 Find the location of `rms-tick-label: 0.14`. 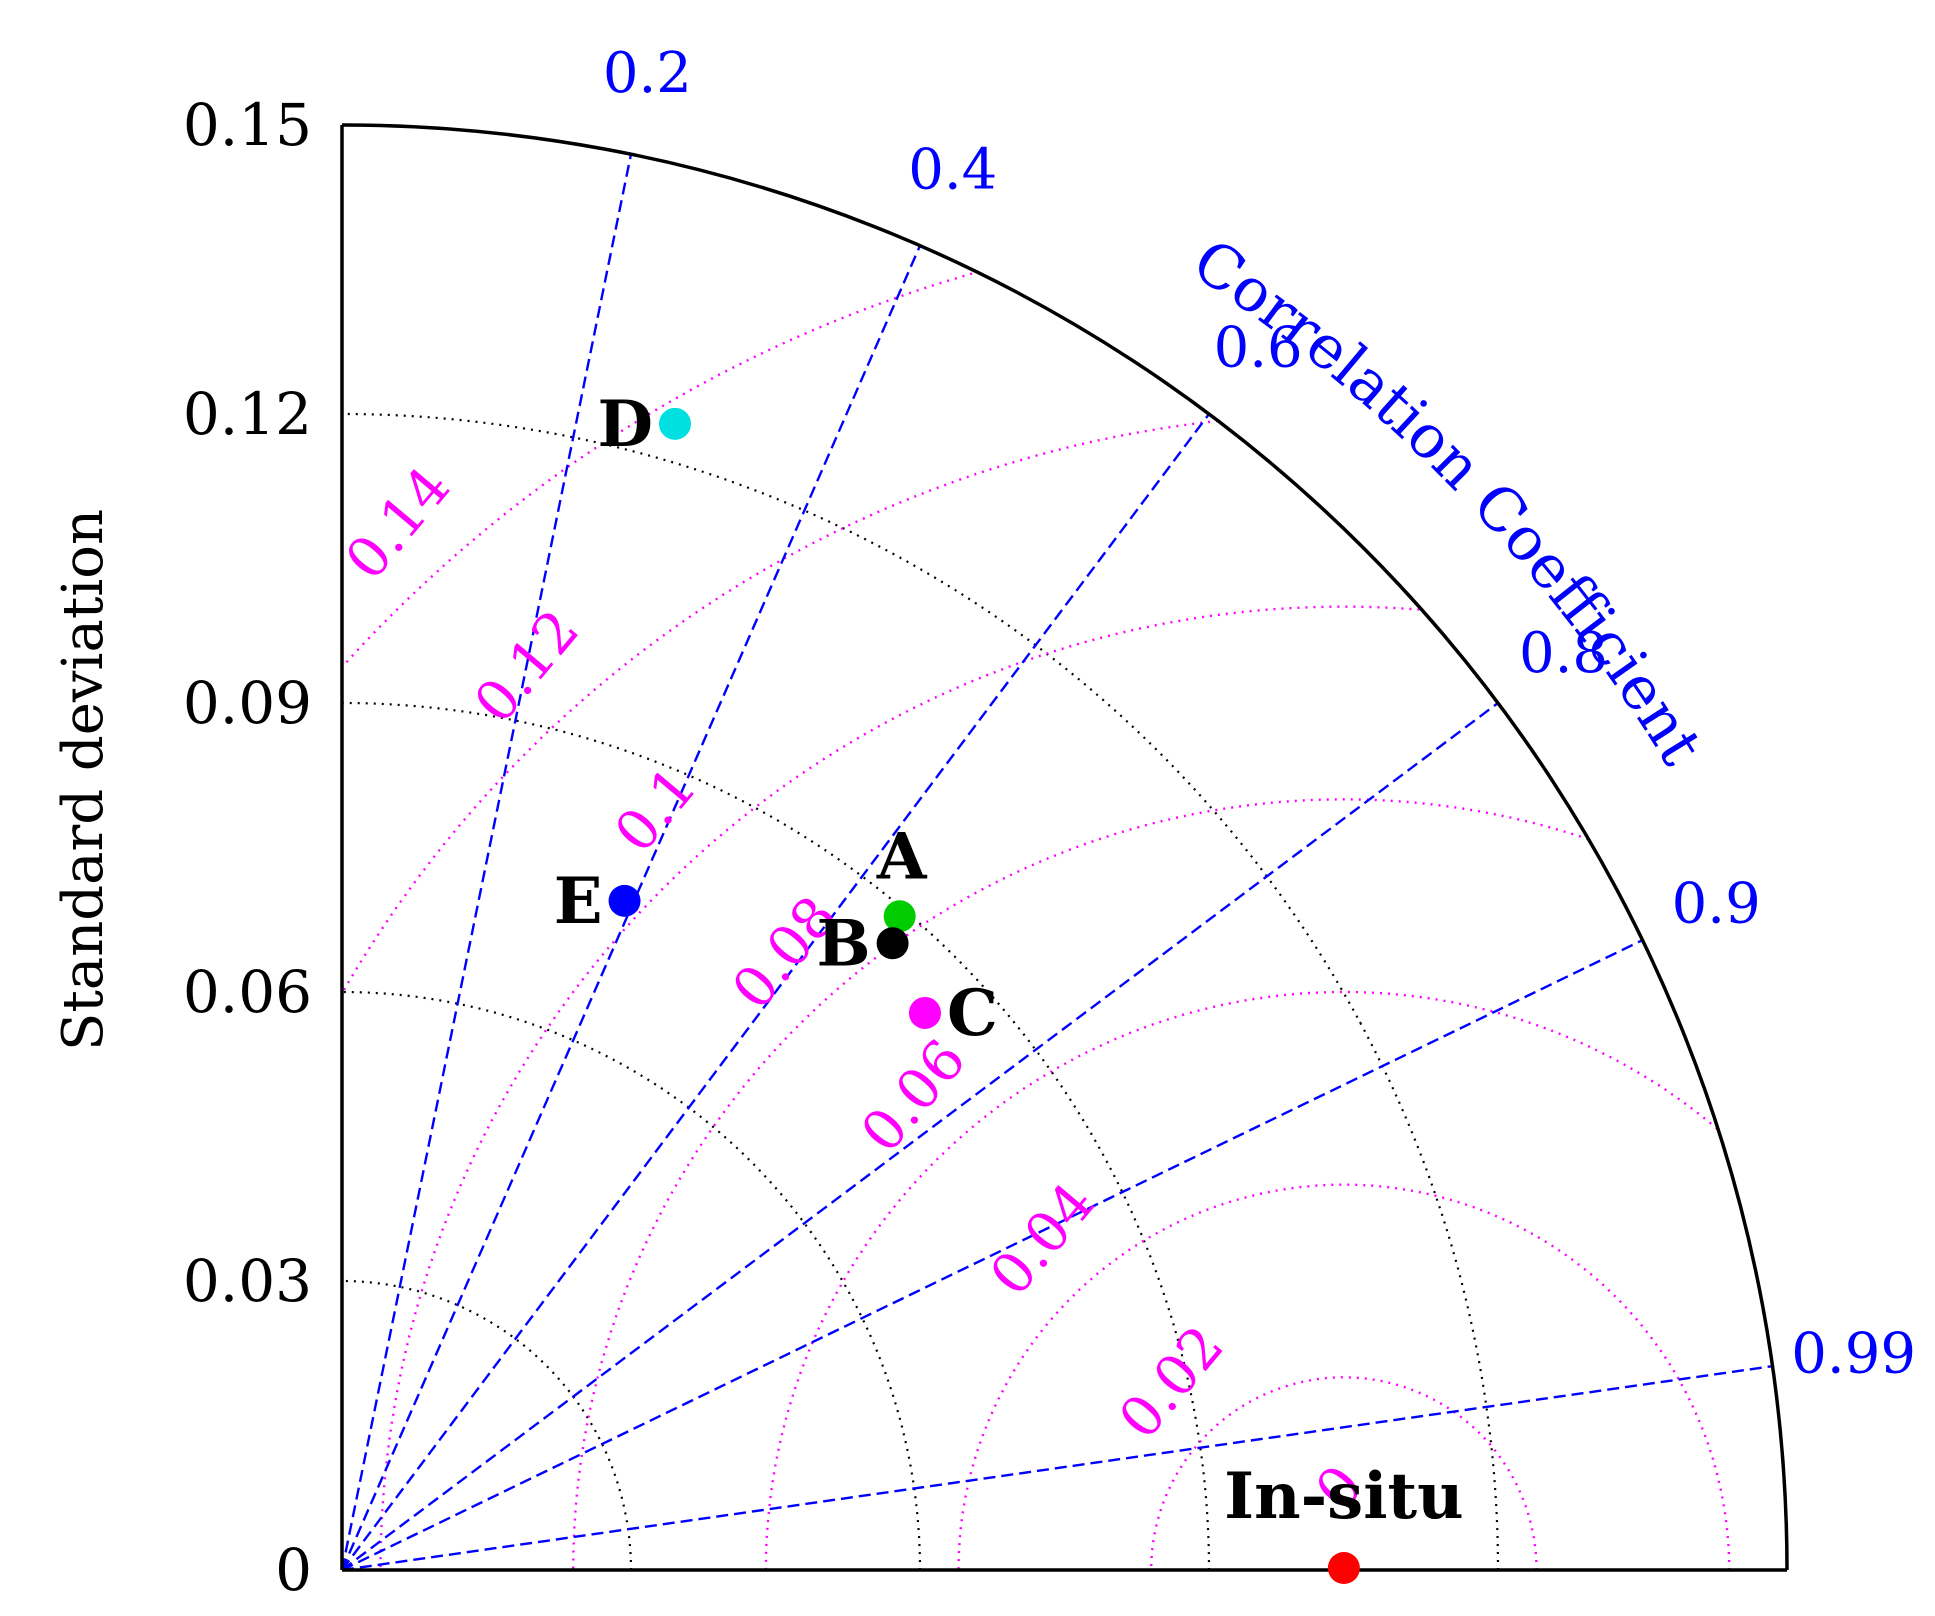

rms-tick-label: 0.14 is located at coordinates (398, 523).